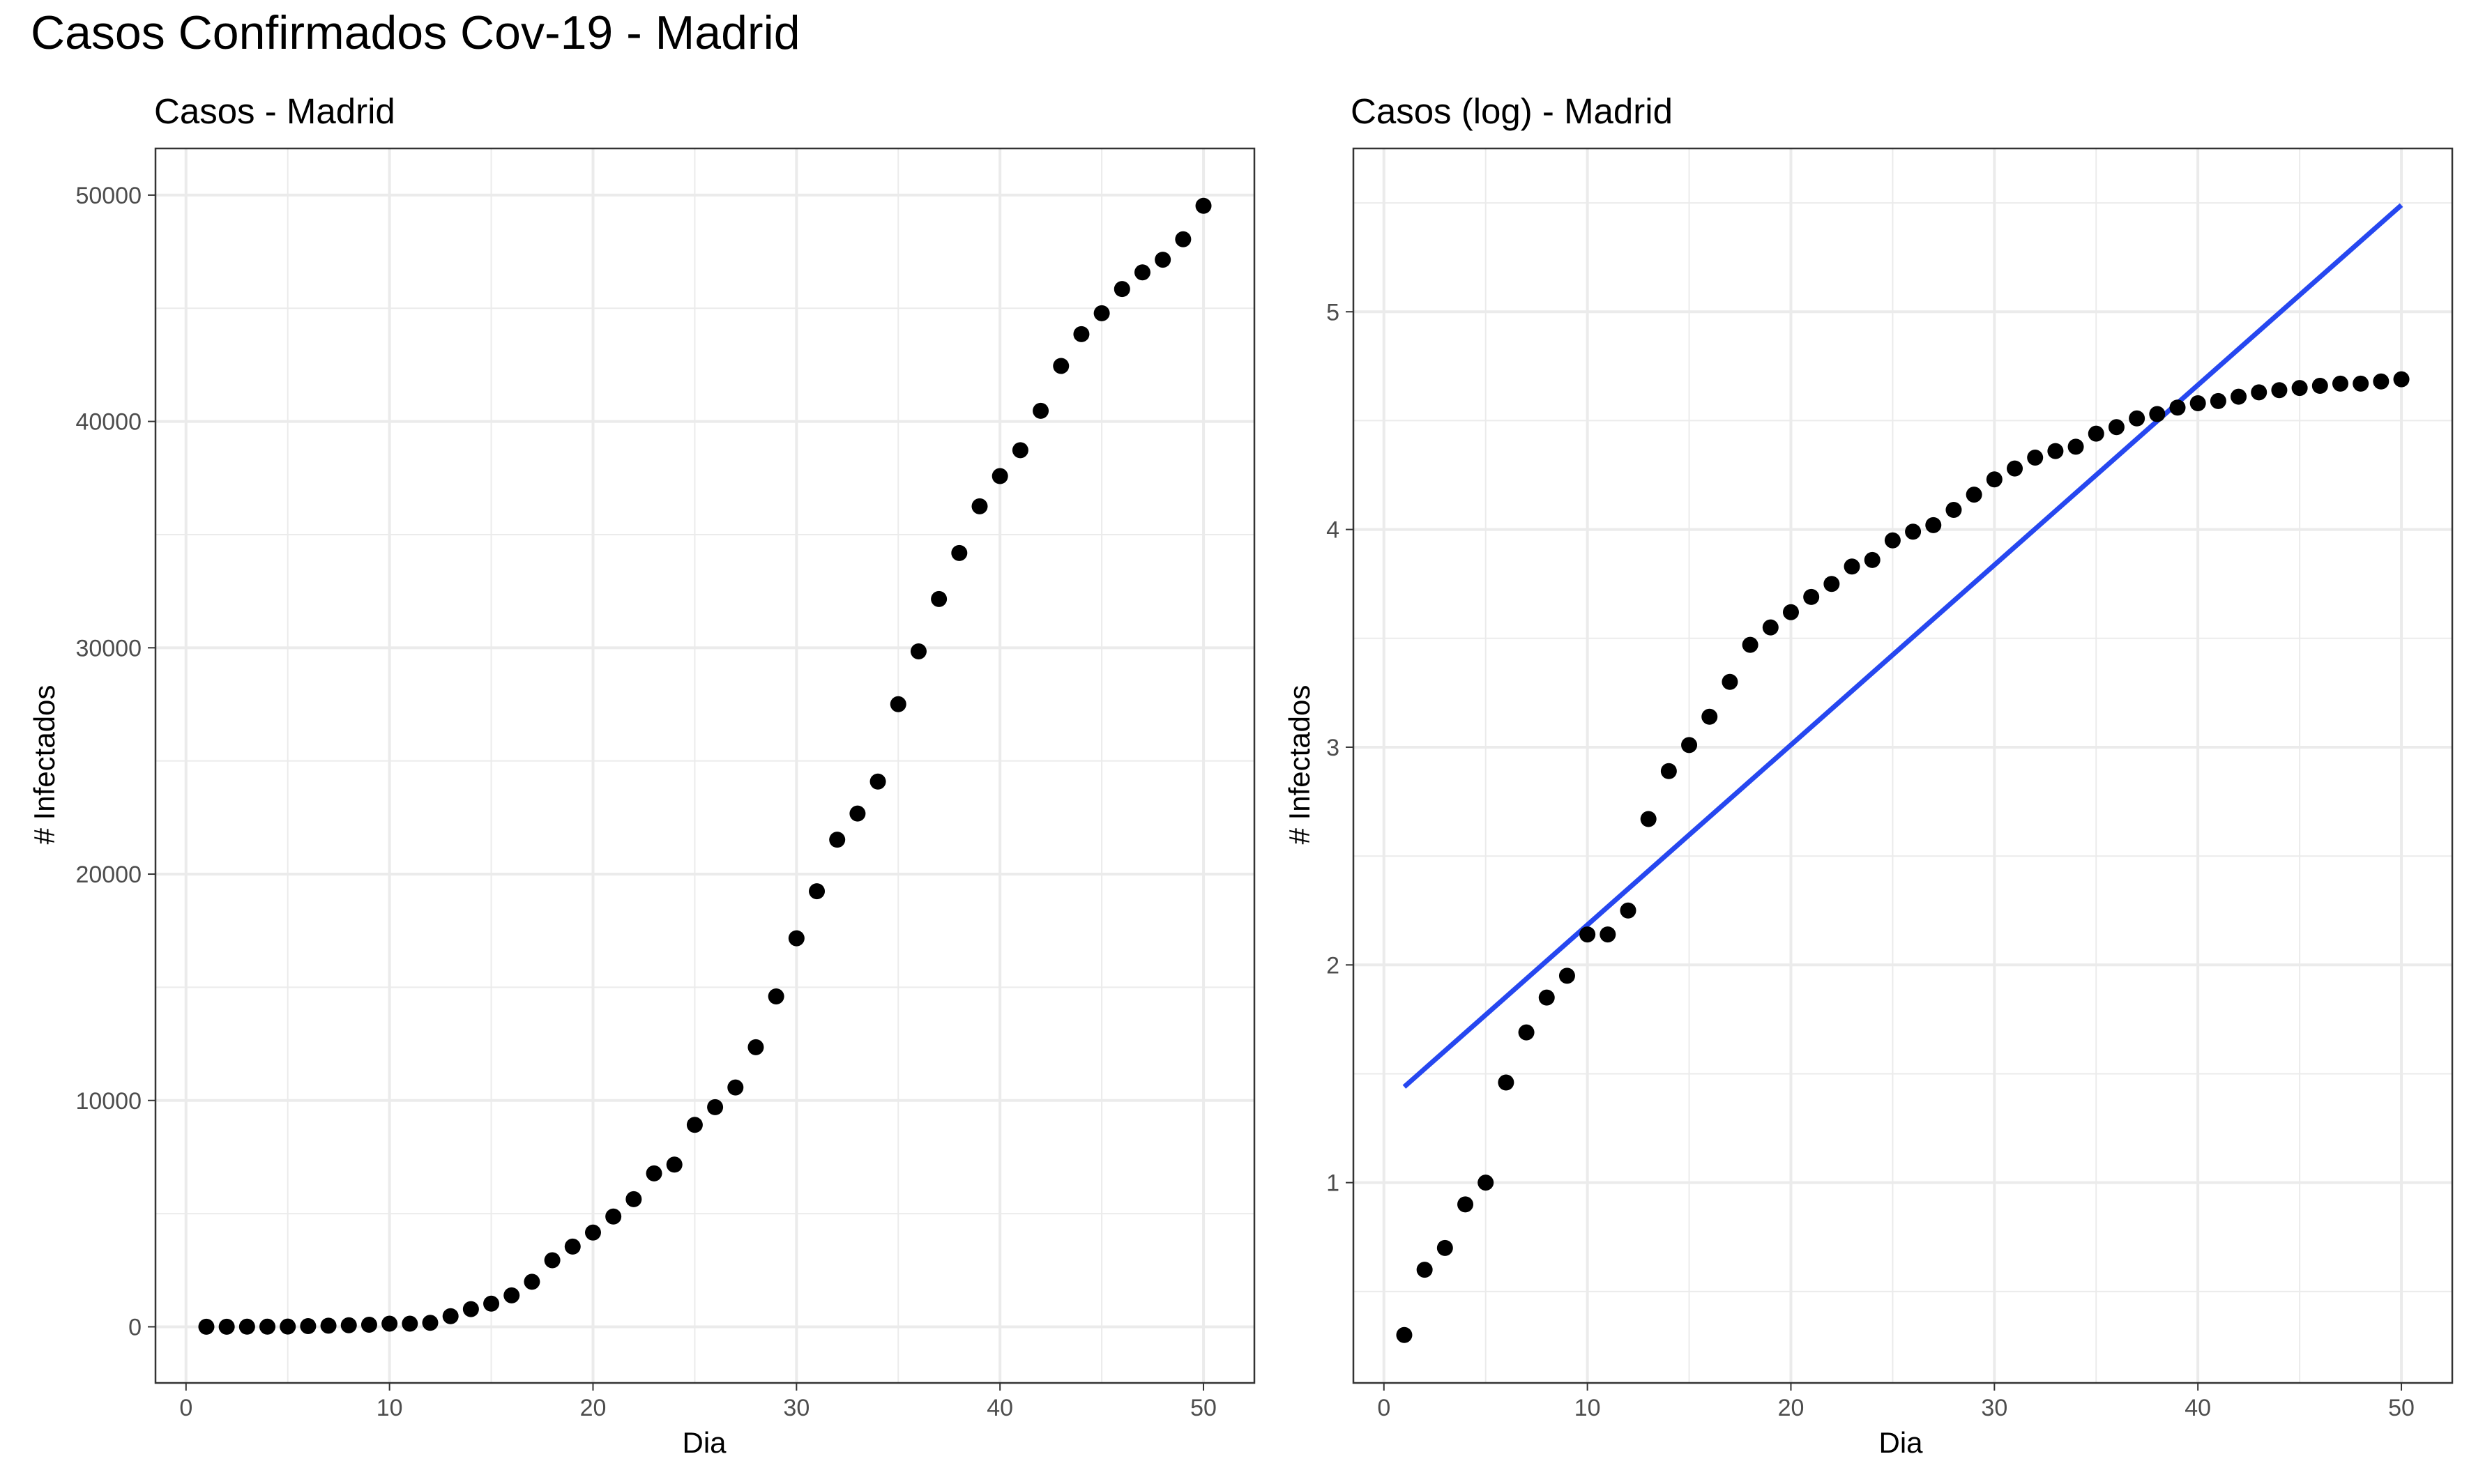  I want to click on y-tick-label: 0, so click(135, 1327).